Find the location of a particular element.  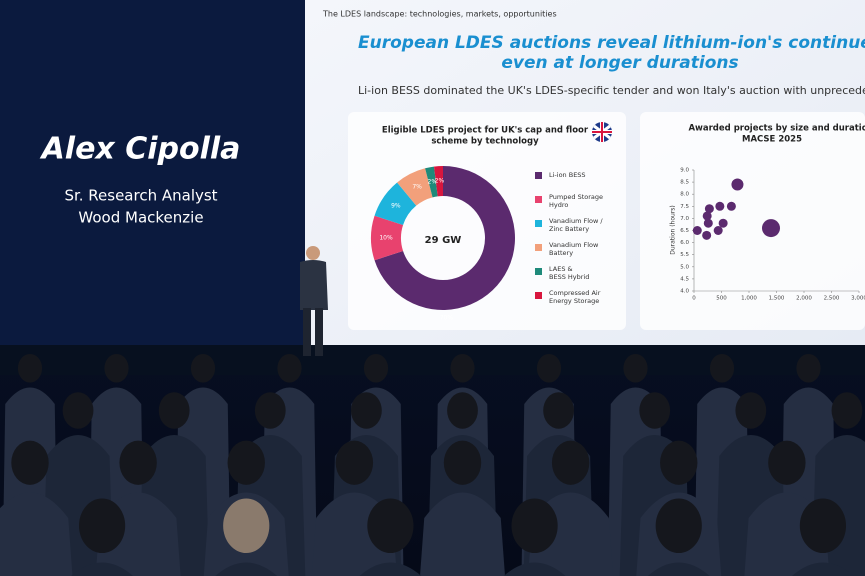

donut-center: 29 GW is located at coordinates (443, 240).